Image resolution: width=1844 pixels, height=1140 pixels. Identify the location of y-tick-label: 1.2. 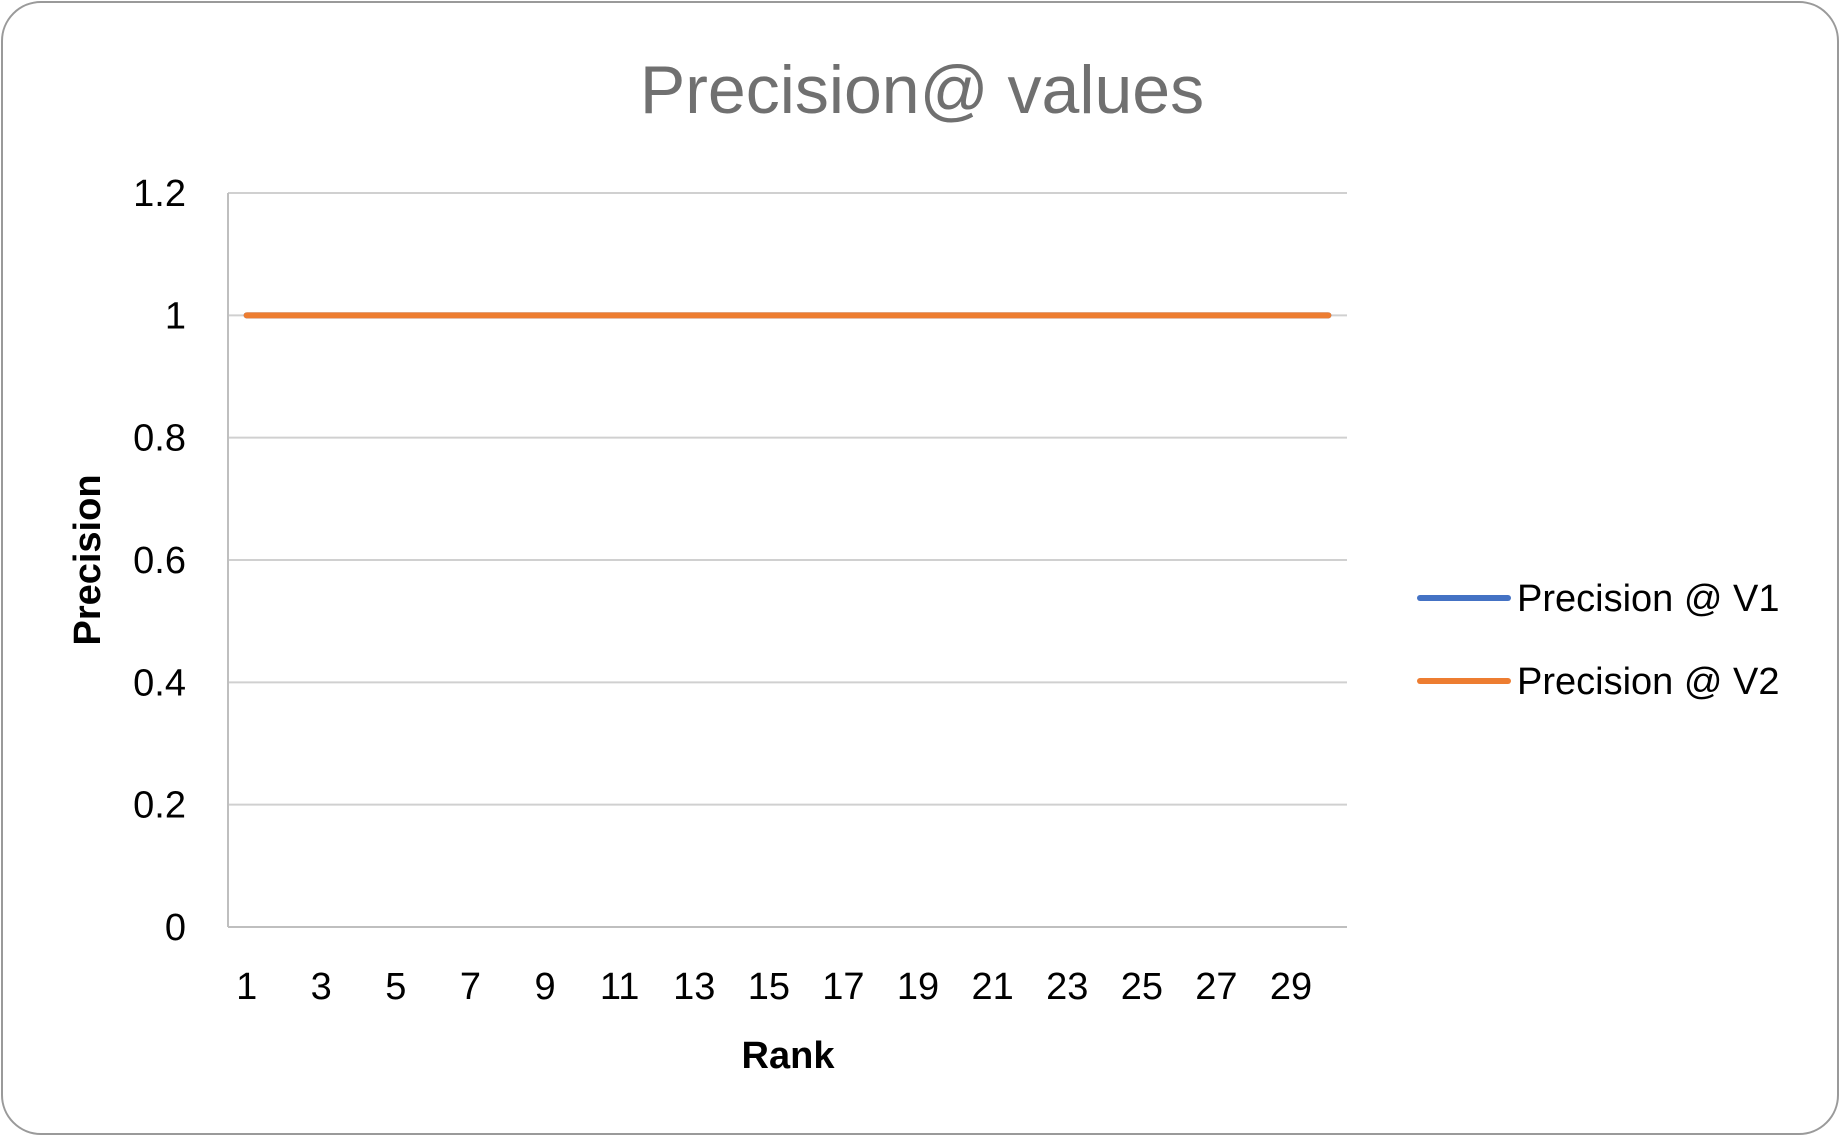
(159, 194).